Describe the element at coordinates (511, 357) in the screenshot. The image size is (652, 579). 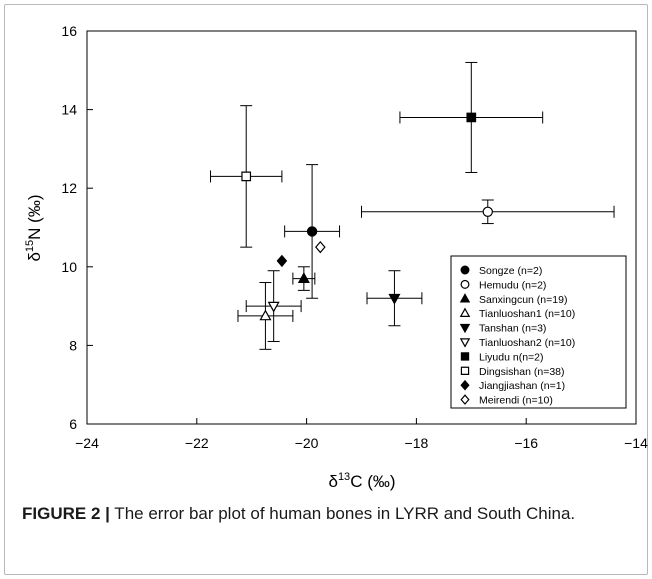
I see `legend-label: Liyudu n(n=2)` at that location.